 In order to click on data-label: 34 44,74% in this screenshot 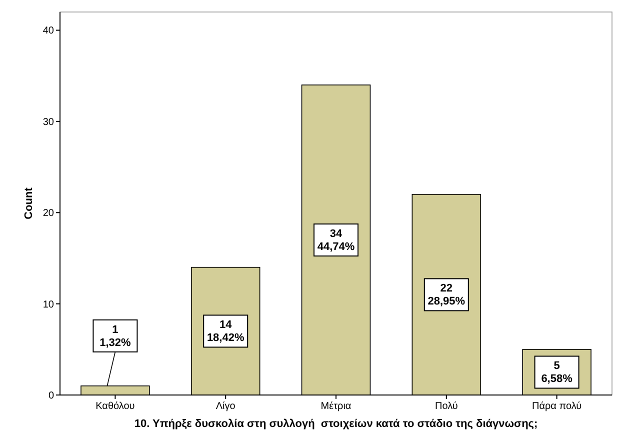, I will do `click(336, 240)`.